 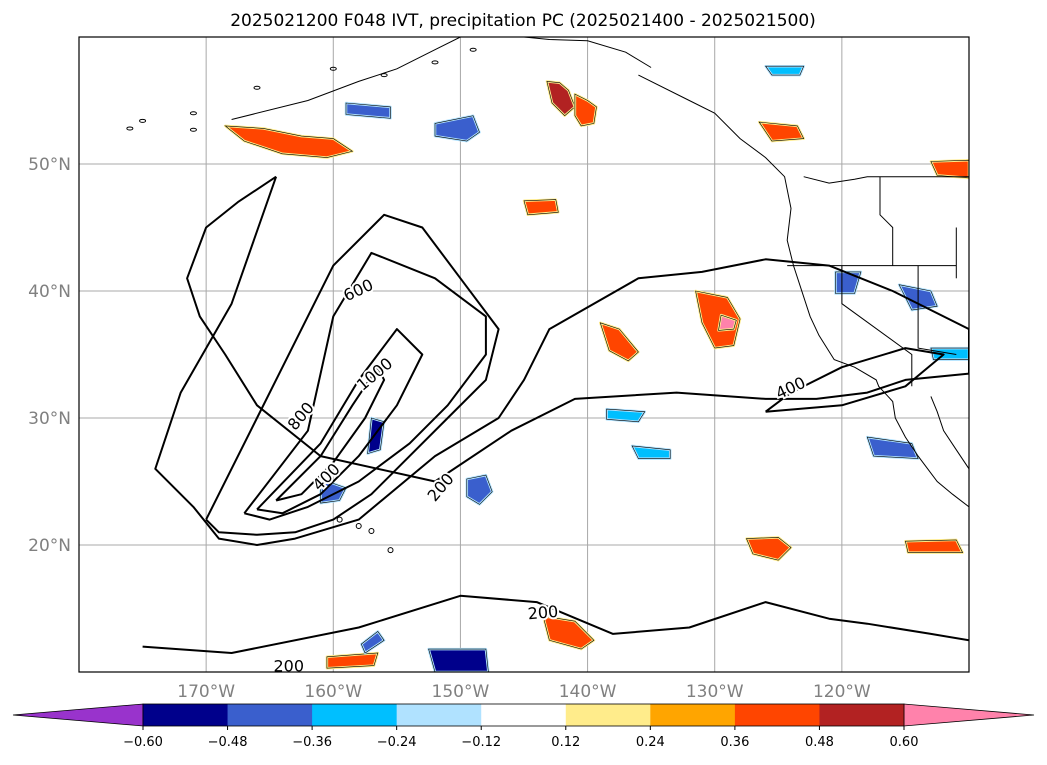 What do you see at coordinates (461, 692) in the screenshot?
I see `x-tick-label: 150°W` at bounding box center [461, 692].